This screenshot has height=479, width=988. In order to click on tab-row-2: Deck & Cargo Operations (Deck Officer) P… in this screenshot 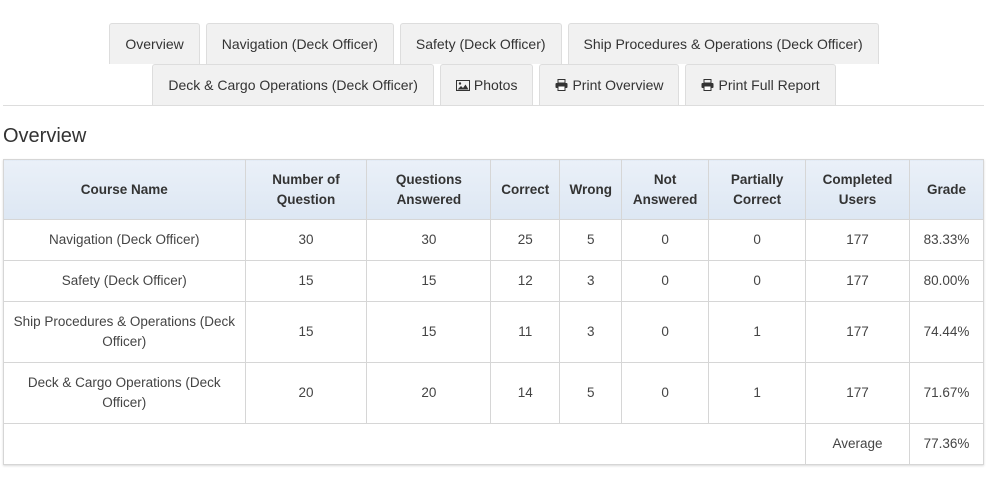, I will do `click(494, 84)`.